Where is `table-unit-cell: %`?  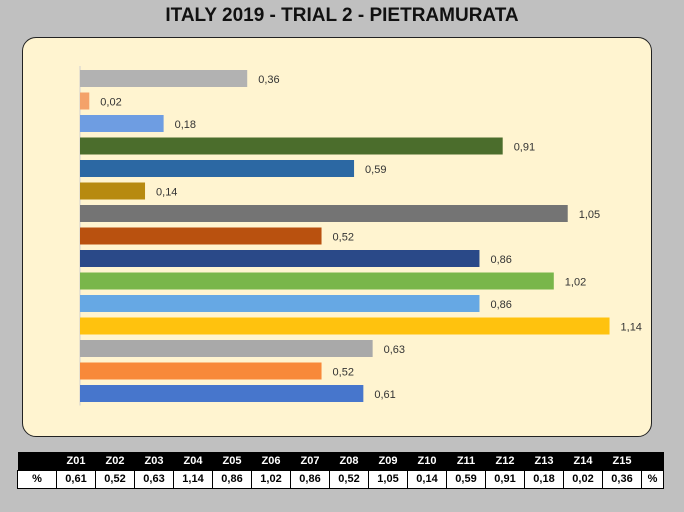
table-unit-cell: % is located at coordinates (652, 479).